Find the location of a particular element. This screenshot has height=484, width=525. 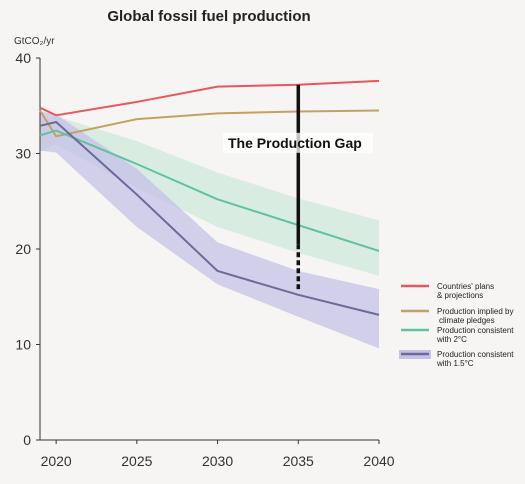

legend-label: with 2°C is located at coordinates (451, 339).